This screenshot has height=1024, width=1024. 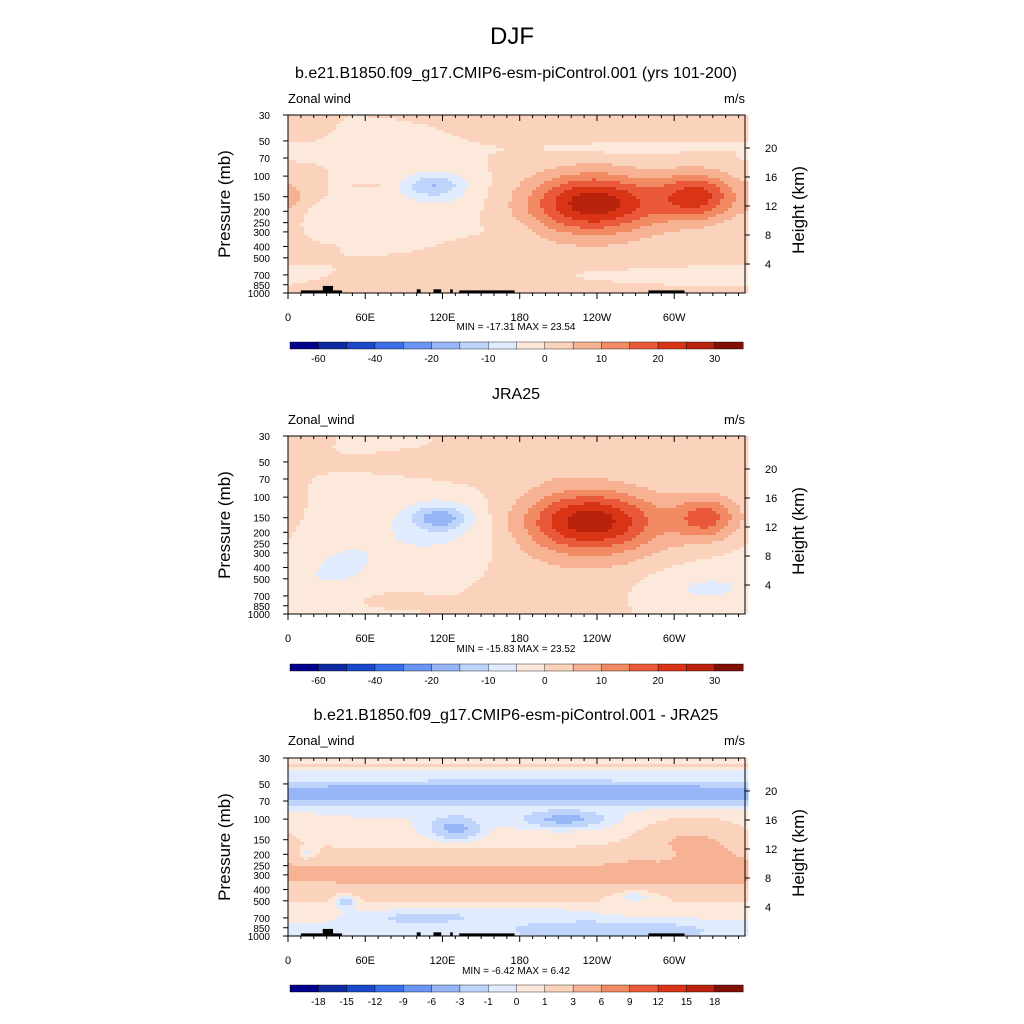 What do you see at coordinates (403, 1002) in the screenshot?
I see `colorbar-label: -9` at bounding box center [403, 1002].